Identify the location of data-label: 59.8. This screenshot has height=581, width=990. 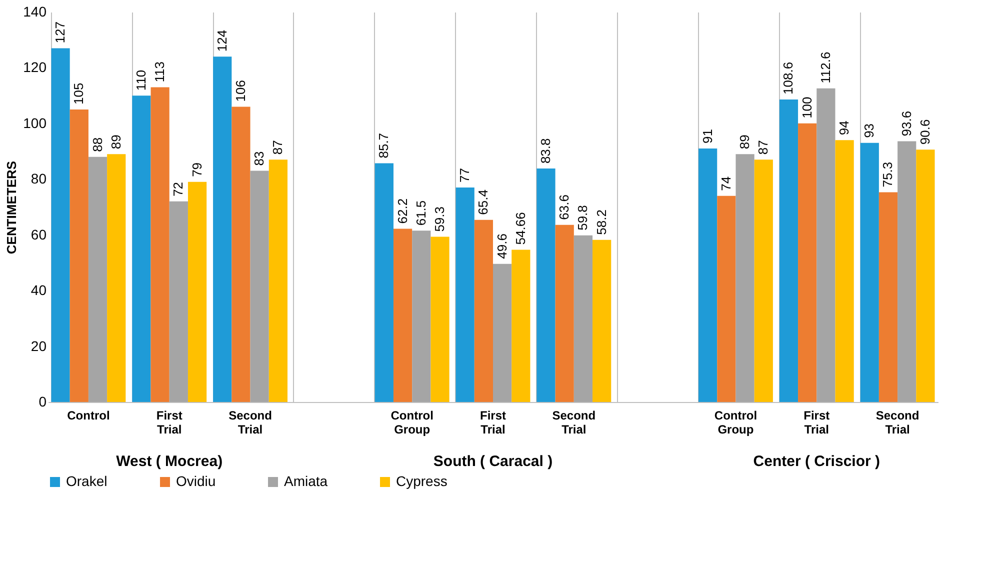
(582, 217).